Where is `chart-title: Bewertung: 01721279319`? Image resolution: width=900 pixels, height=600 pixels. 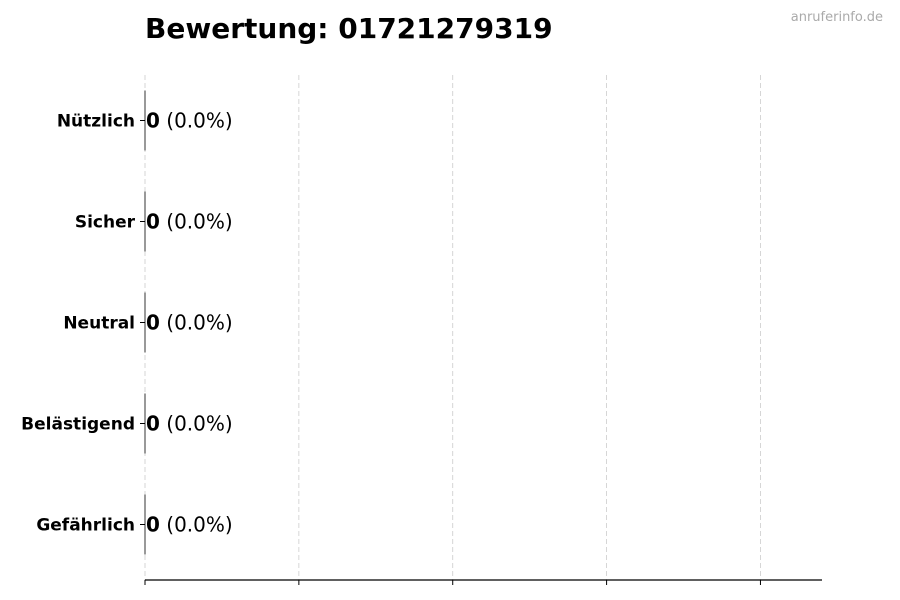 chart-title: Bewertung: 01721279319 is located at coordinates (349, 28).